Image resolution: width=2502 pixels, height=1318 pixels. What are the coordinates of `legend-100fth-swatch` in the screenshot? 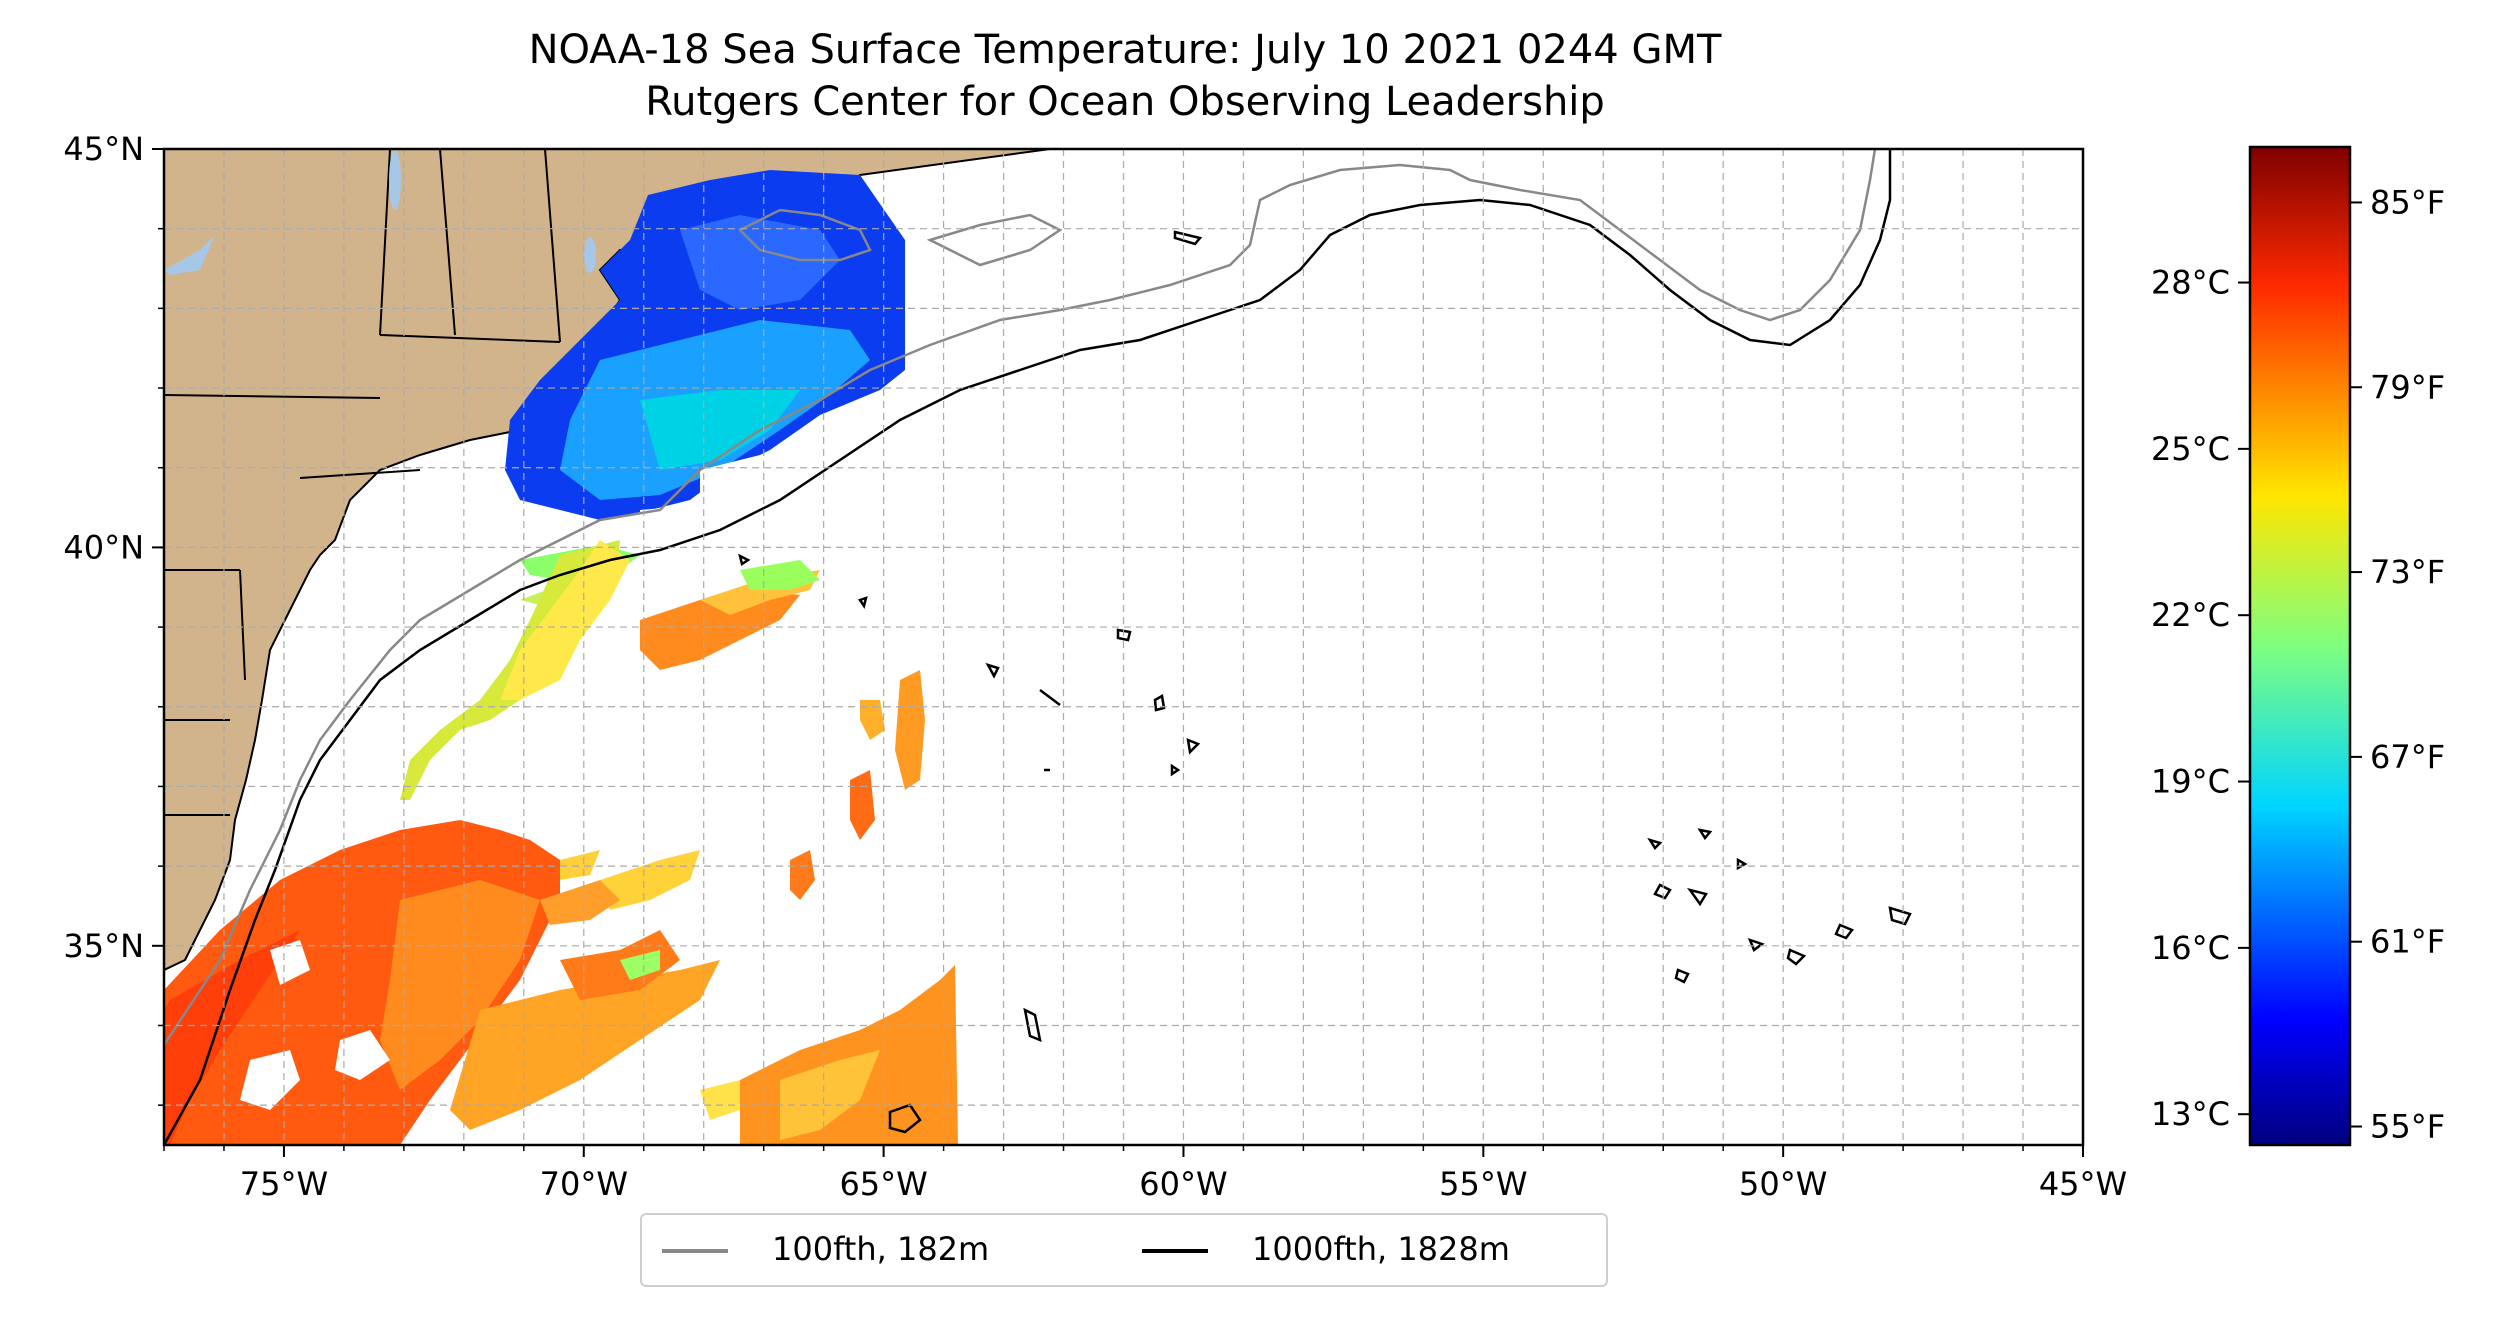 It's located at (695, 1251).